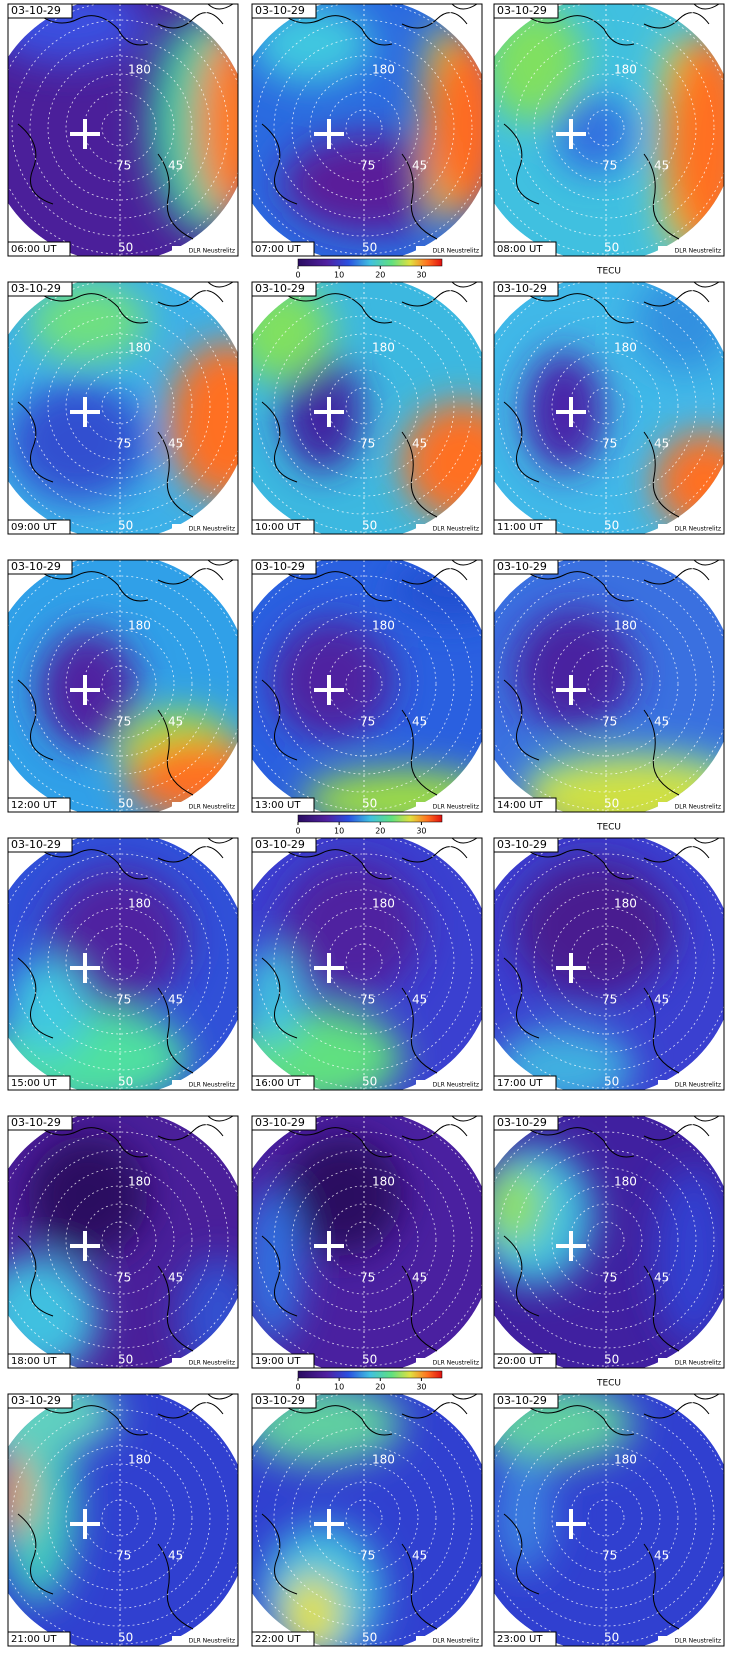 The height and width of the screenshot is (1678, 750). Describe the element at coordinates (123, 686) in the screenshot. I see `map-panel: 180 75 45 50 03-10-29 12:00 UT DLR Neustrelitz` at that location.